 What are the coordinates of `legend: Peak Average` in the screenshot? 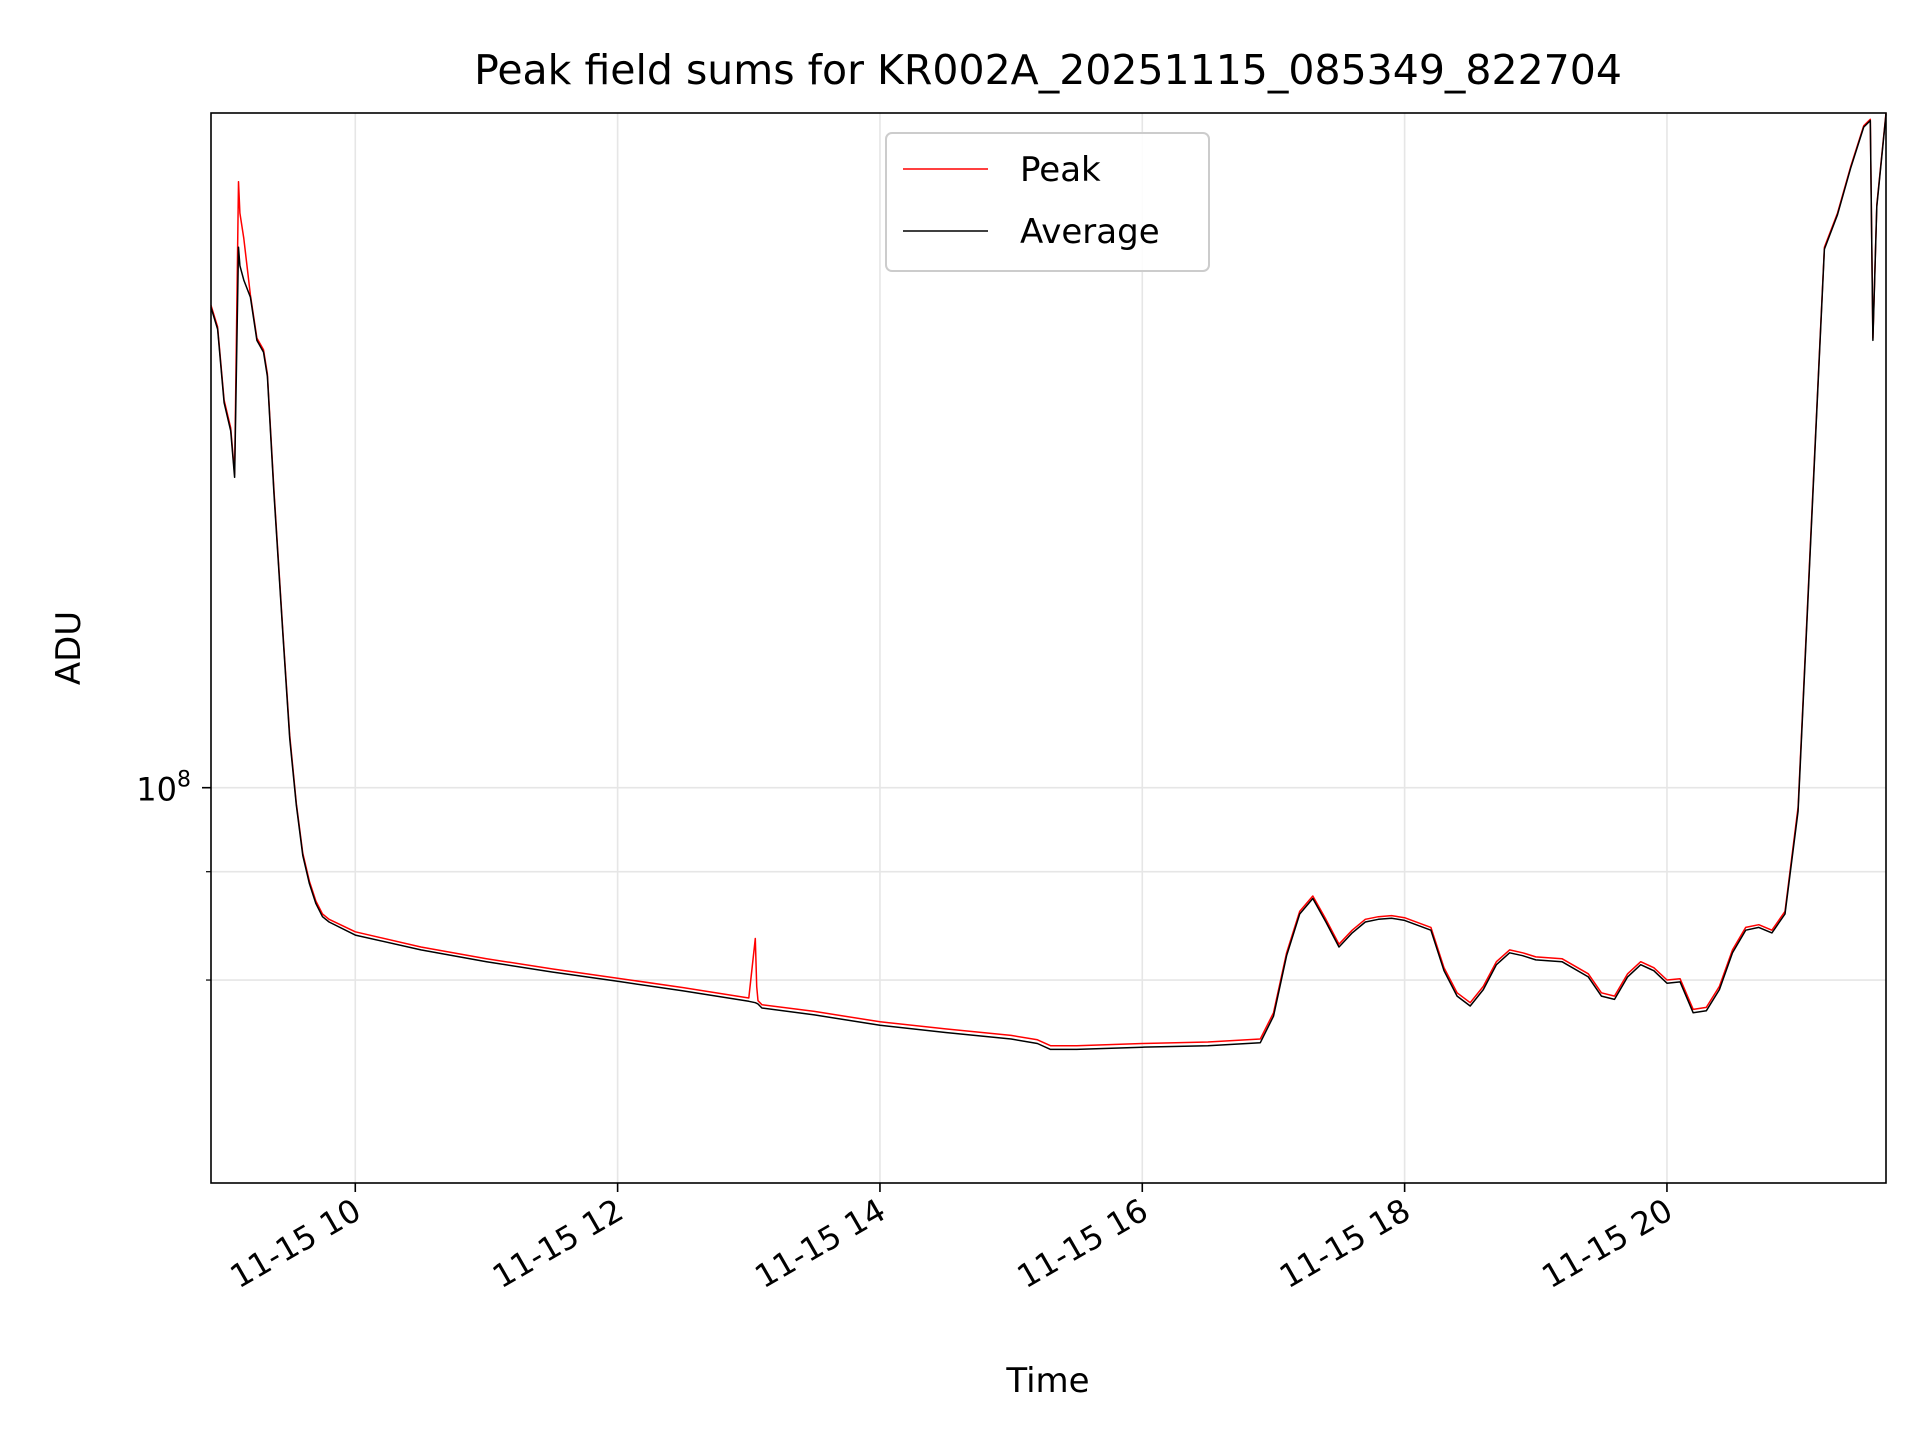 It's located at (1047, 202).